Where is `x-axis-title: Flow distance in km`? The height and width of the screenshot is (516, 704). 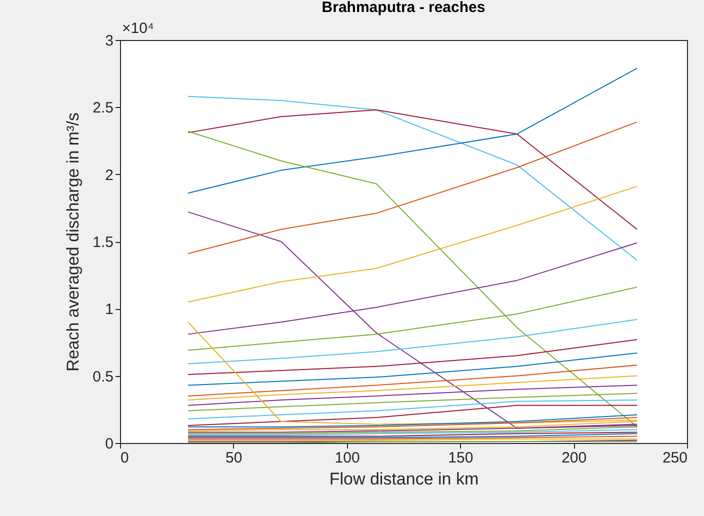 x-axis-title: Flow distance in km is located at coordinates (404, 479).